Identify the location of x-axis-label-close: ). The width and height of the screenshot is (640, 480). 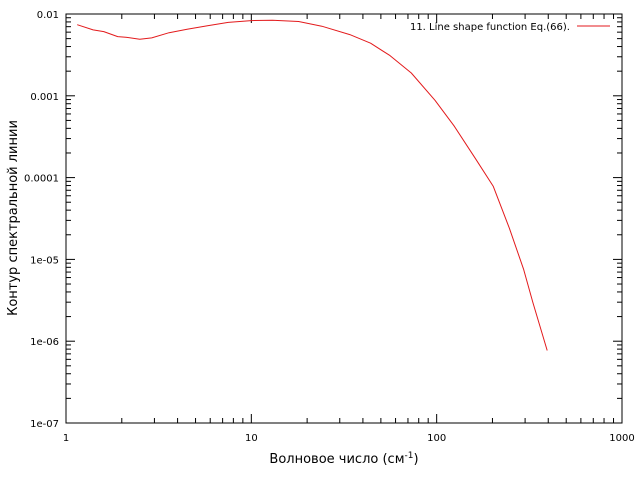
(415, 459).